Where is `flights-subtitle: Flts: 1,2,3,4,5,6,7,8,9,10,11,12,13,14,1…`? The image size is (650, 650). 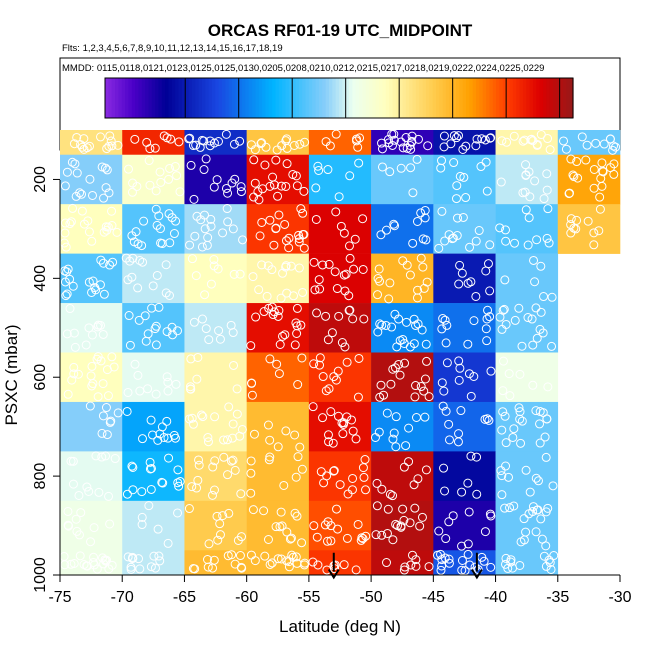
flights-subtitle: Flts: 1,2,3,4,5,6,7,8,9,10,11,12,13,14,1… is located at coordinates (172, 48).